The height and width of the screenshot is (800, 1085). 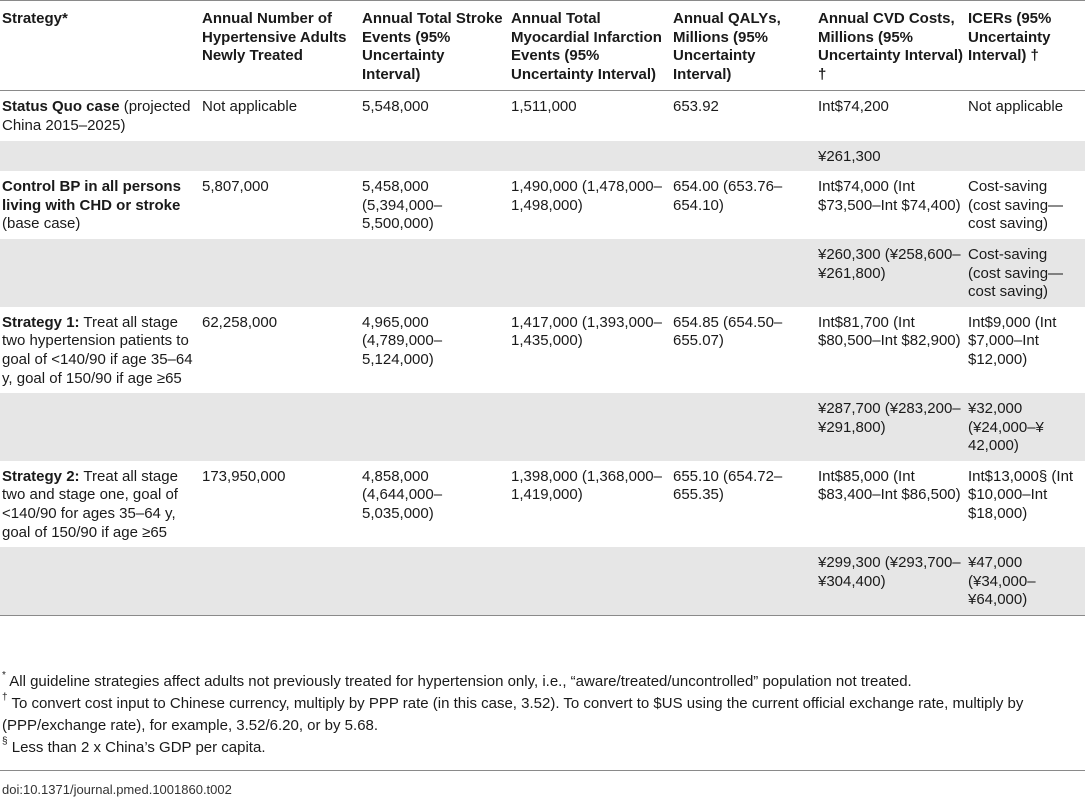 What do you see at coordinates (544, 107) in the screenshot?
I see `cell-mi: 1,511,000` at bounding box center [544, 107].